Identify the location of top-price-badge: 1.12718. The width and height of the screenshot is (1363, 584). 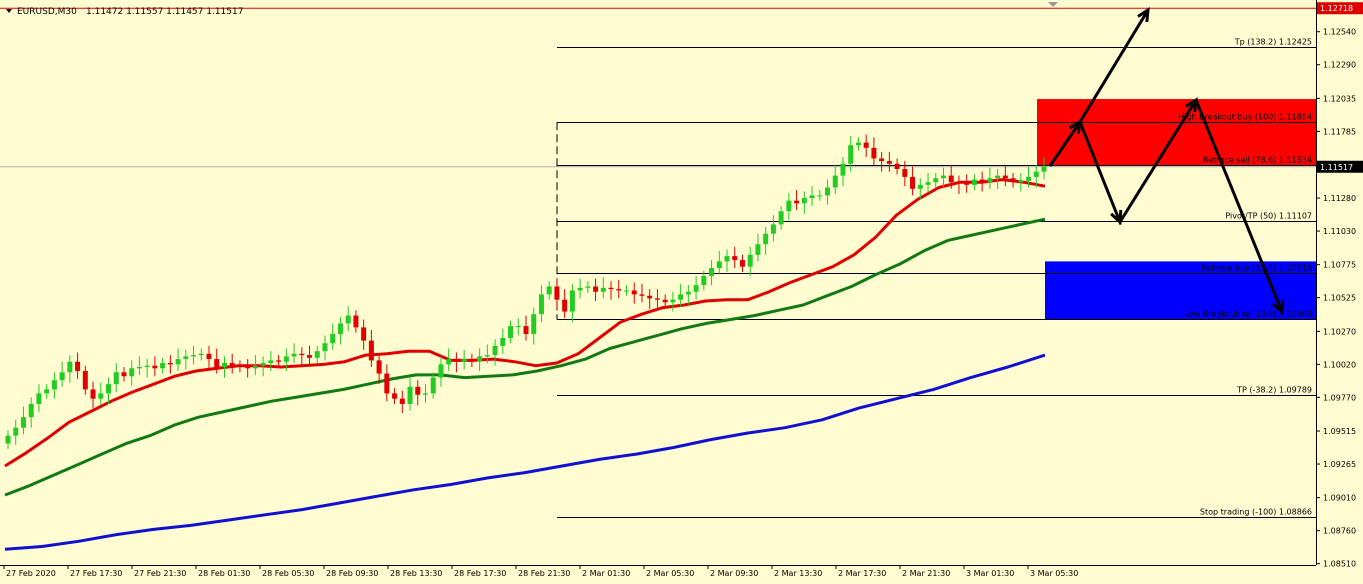
(1336, 8).